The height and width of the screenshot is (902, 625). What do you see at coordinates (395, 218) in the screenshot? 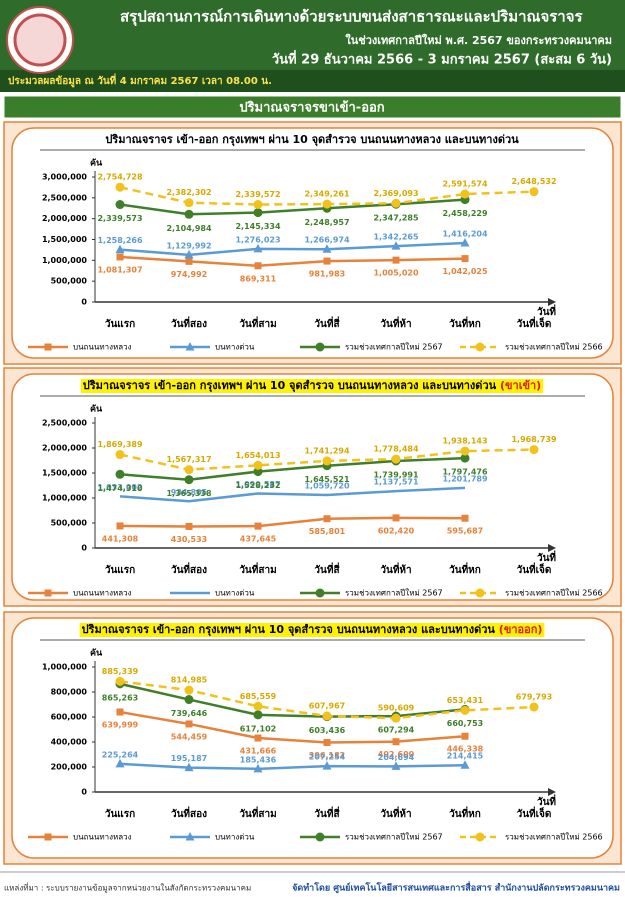
I see `data-label: 2,347,285` at bounding box center [395, 218].